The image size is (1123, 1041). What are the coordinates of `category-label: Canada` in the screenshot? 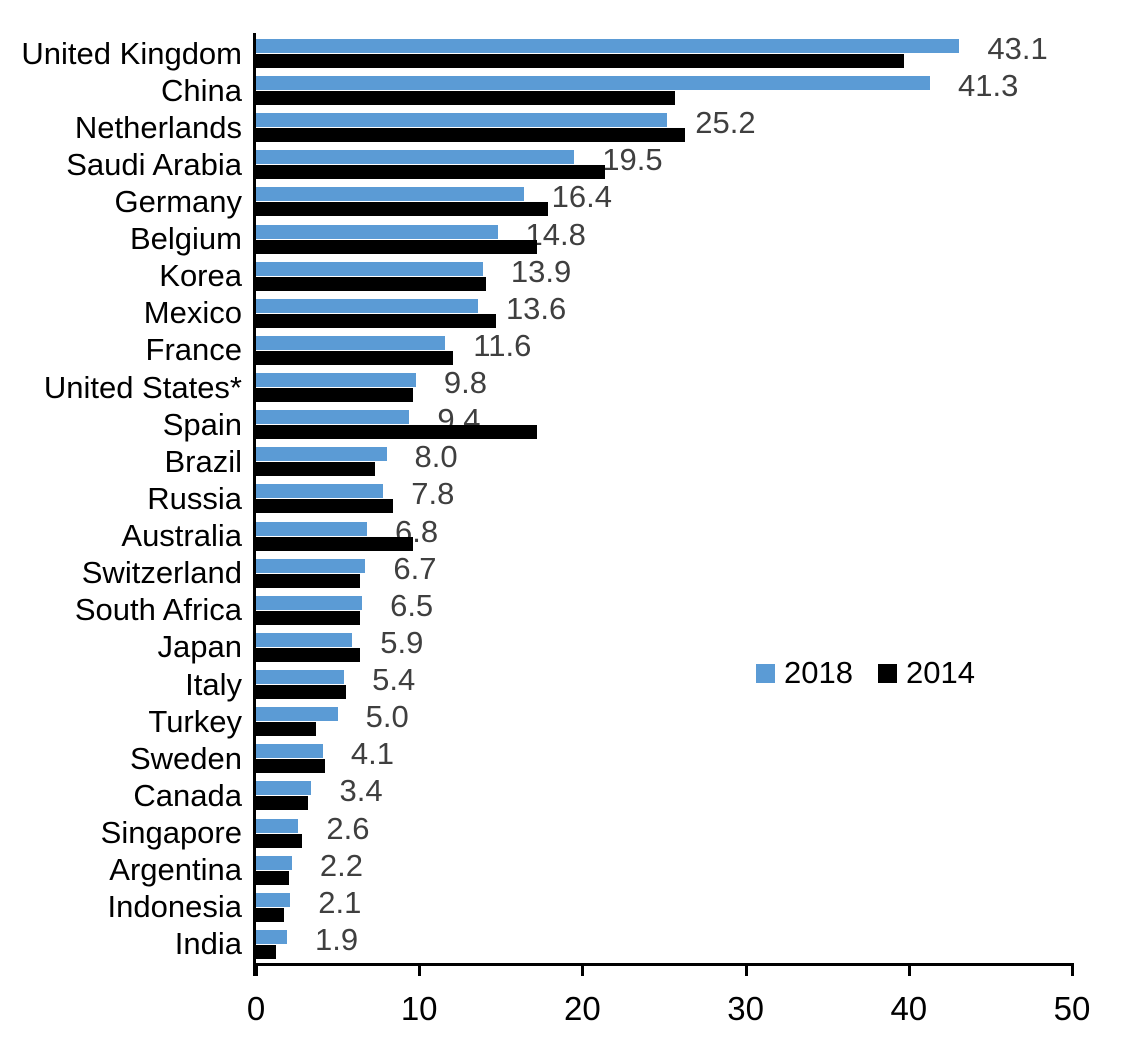 It's located at (187, 795).